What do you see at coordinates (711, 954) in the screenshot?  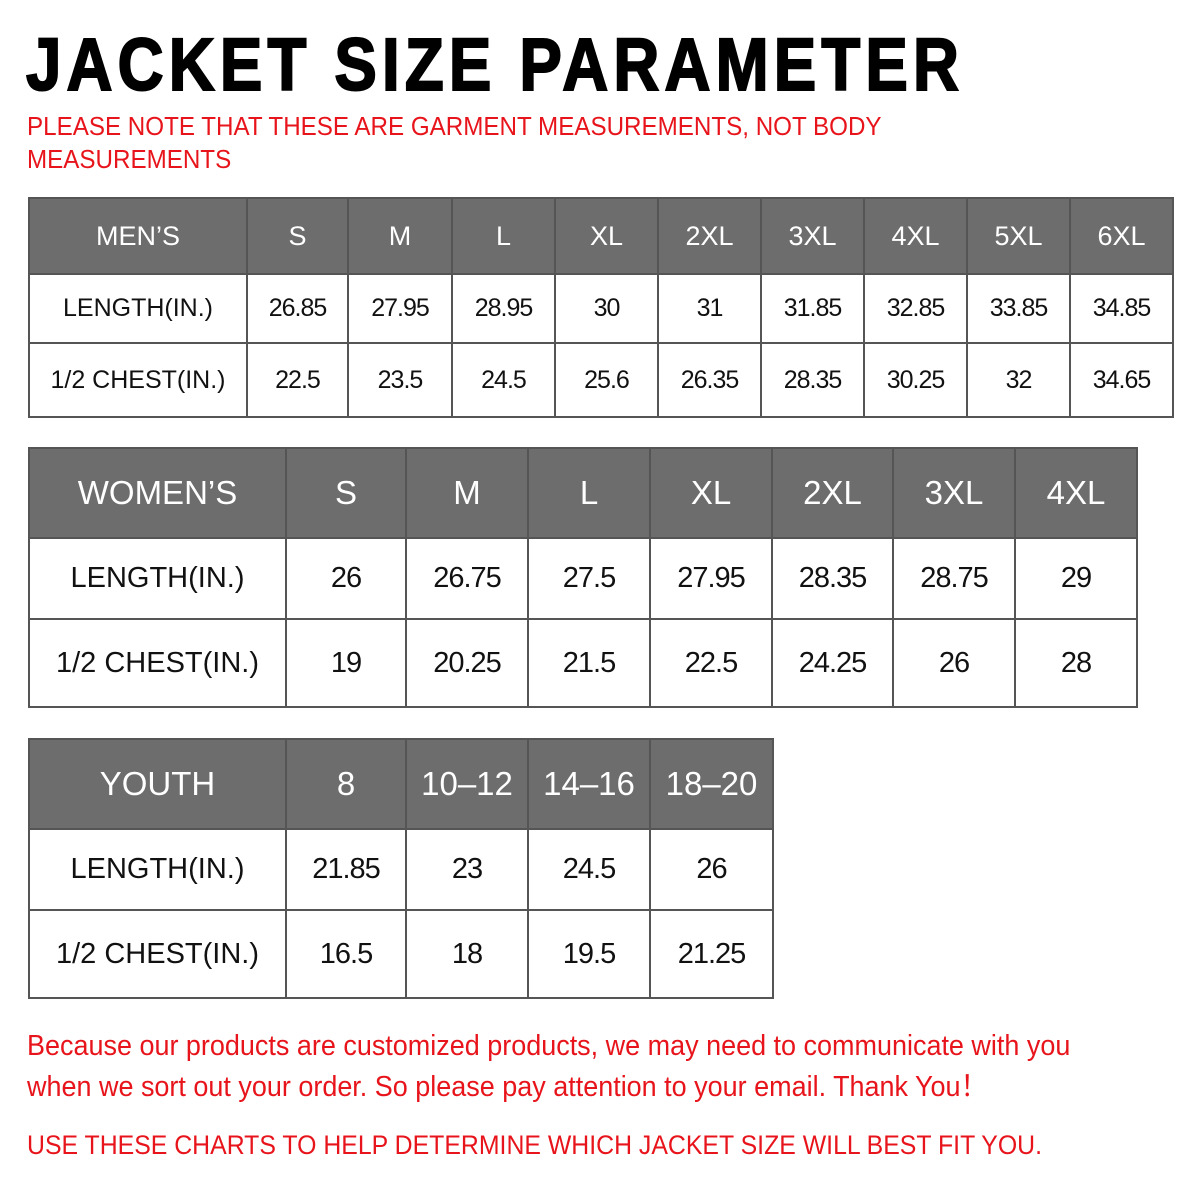 I see `measurement-cell: 21.25` at bounding box center [711, 954].